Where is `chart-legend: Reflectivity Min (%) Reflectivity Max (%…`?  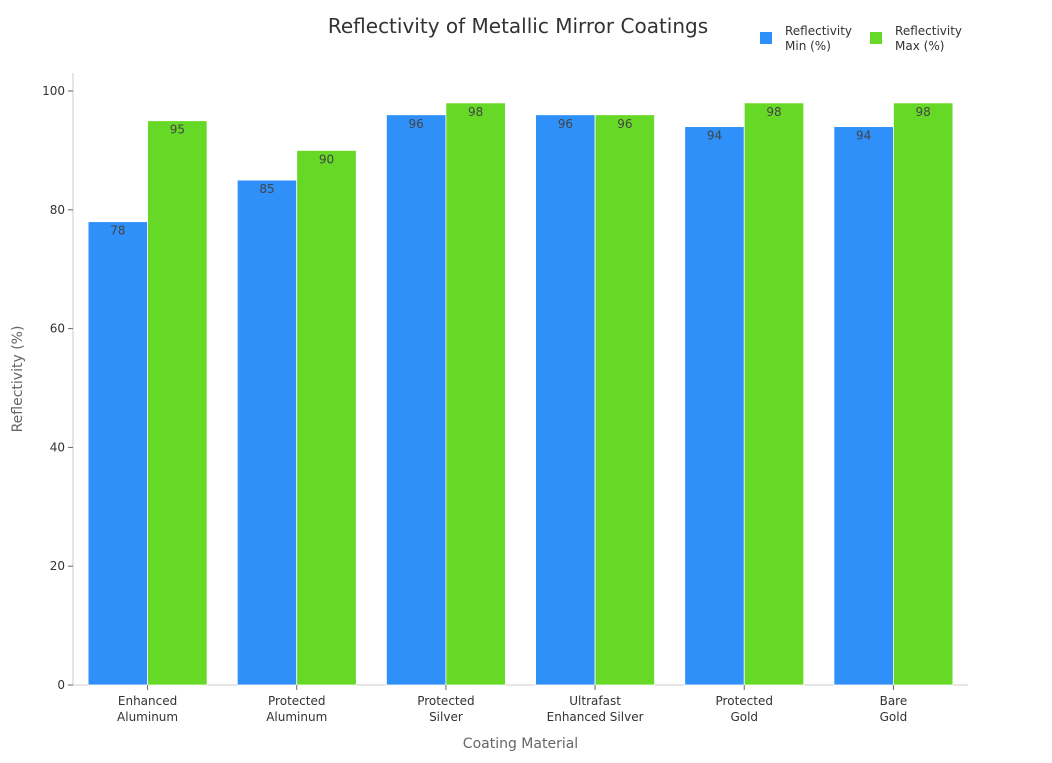 chart-legend: Reflectivity Min (%) Reflectivity Max (%… is located at coordinates (861, 39).